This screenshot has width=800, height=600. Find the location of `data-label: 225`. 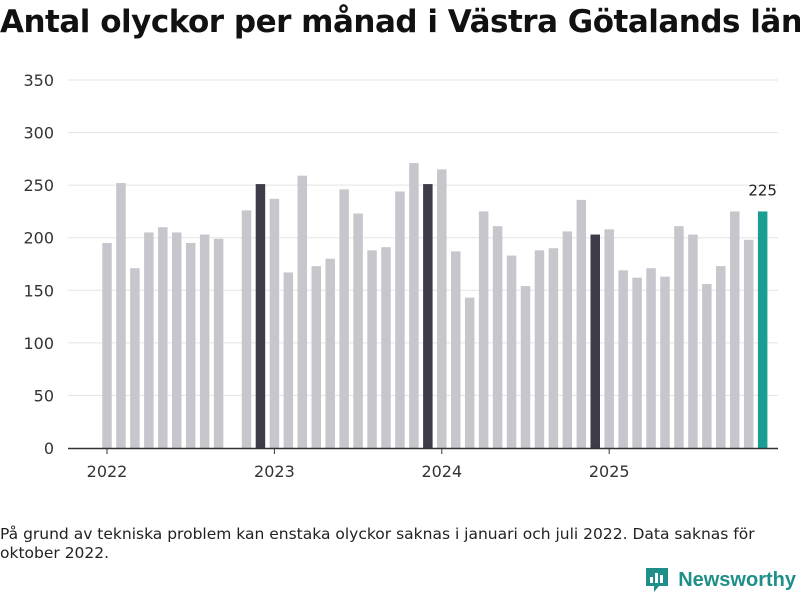

data-label: 225 is located at coordinates (762, 190).